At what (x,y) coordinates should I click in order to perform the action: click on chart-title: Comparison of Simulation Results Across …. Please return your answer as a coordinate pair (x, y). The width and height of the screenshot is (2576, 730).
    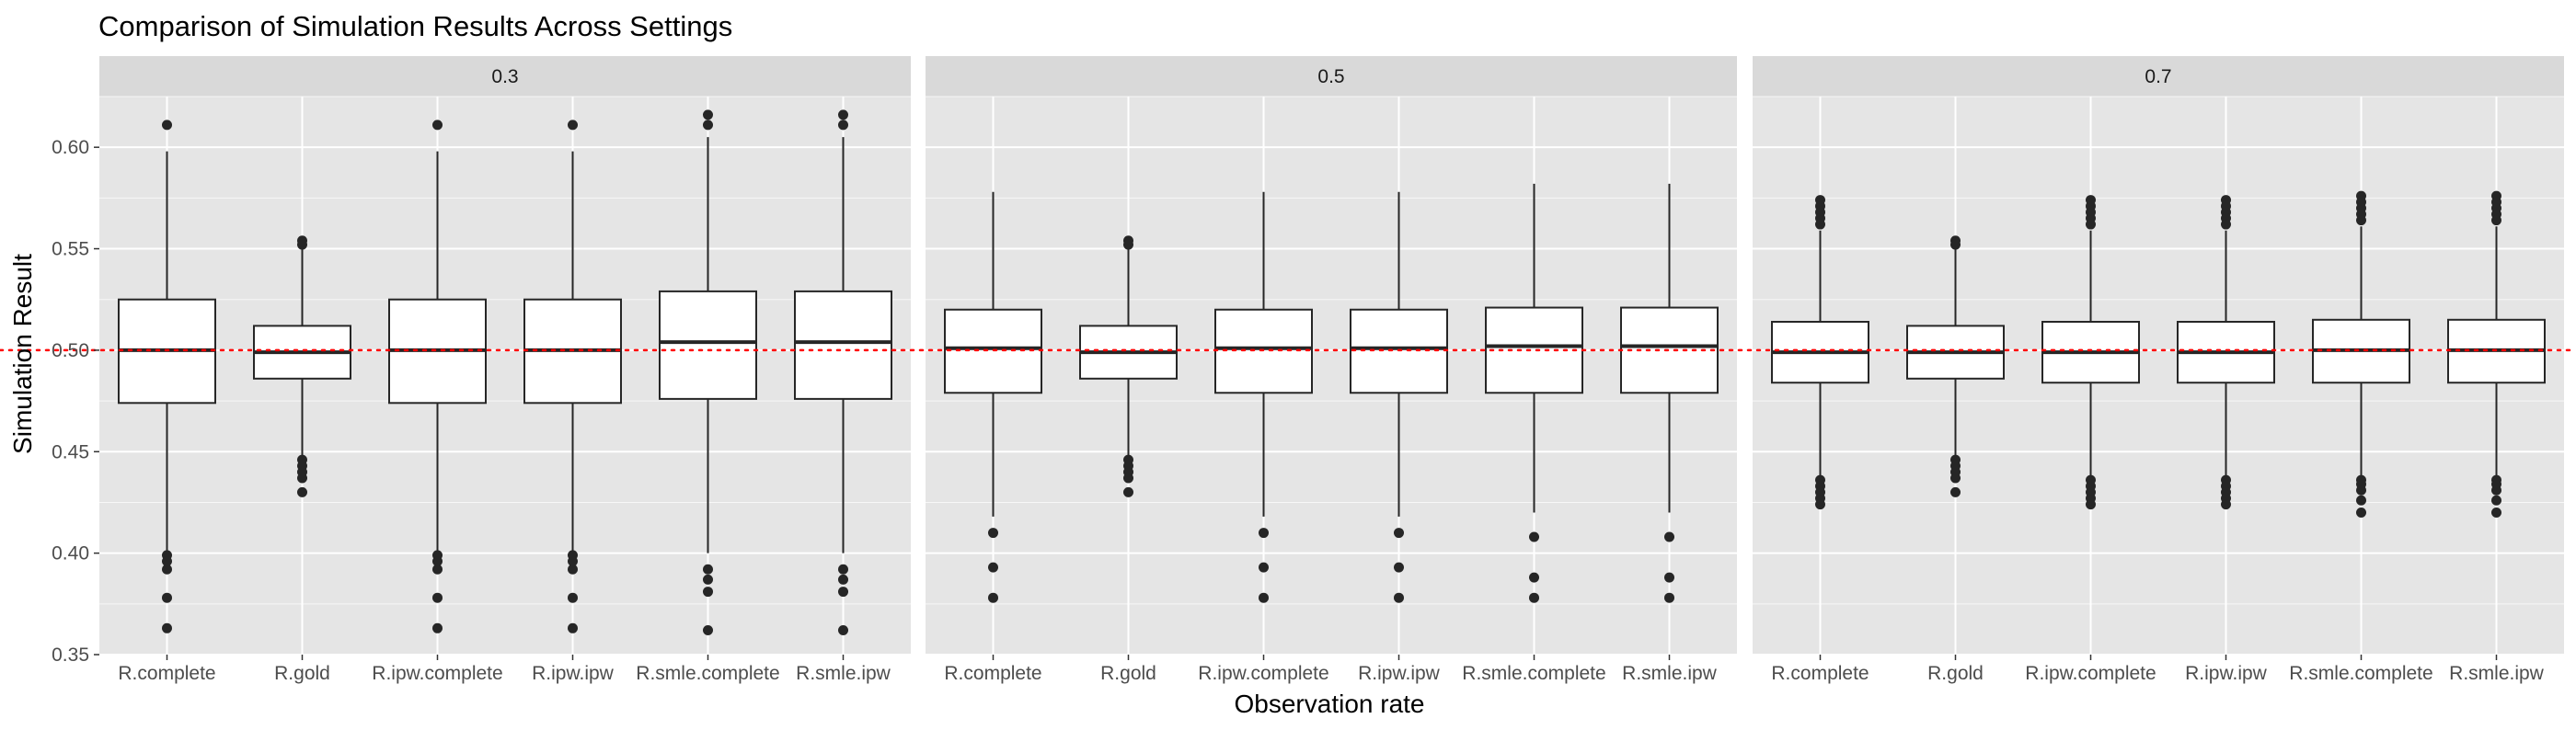
    Looking at the image, I should click on (415, 26).